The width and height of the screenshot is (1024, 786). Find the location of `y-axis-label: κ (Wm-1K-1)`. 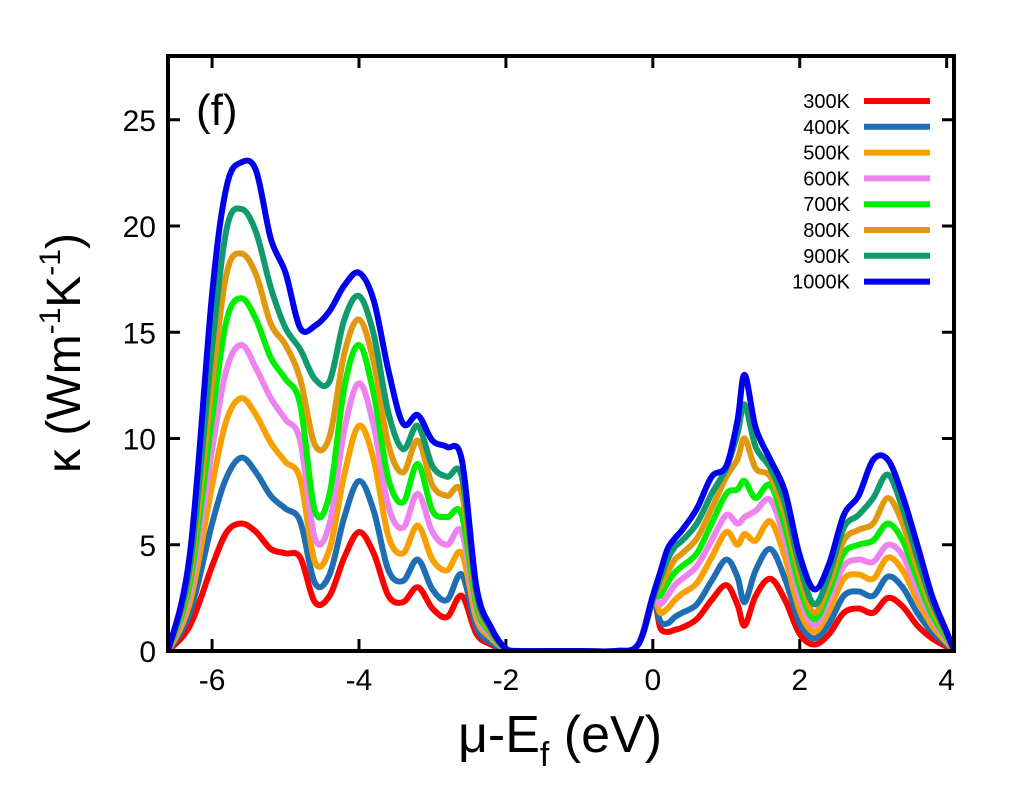

y-axis-label: κ (Wm-1K-1) is located at coordinates (62, 353).